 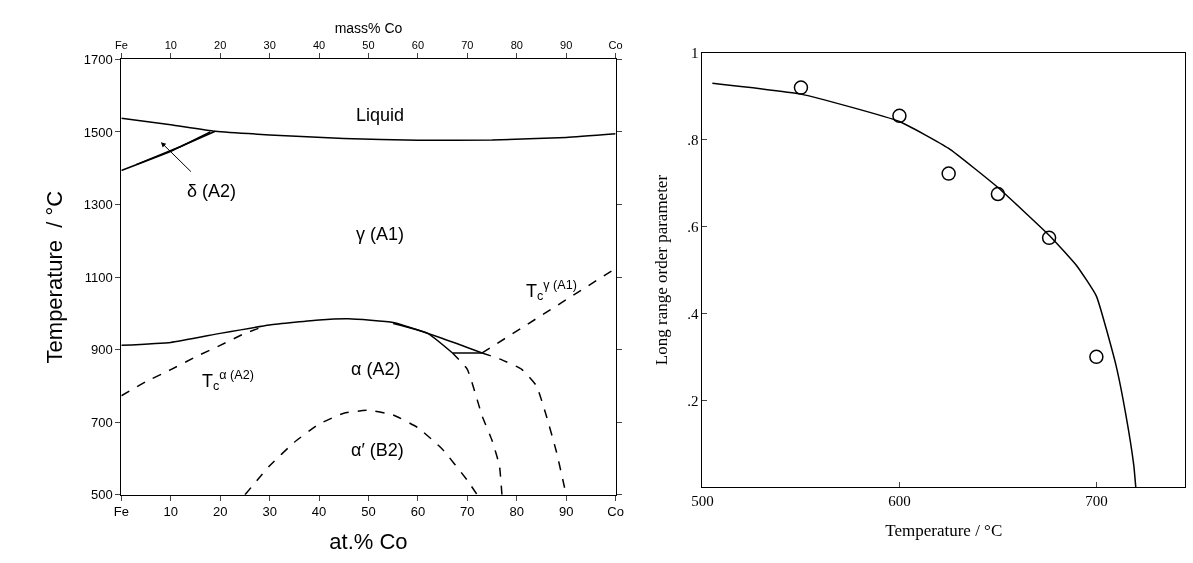 I want to click on y-tick-label: .6, so click(x=693, y=226).